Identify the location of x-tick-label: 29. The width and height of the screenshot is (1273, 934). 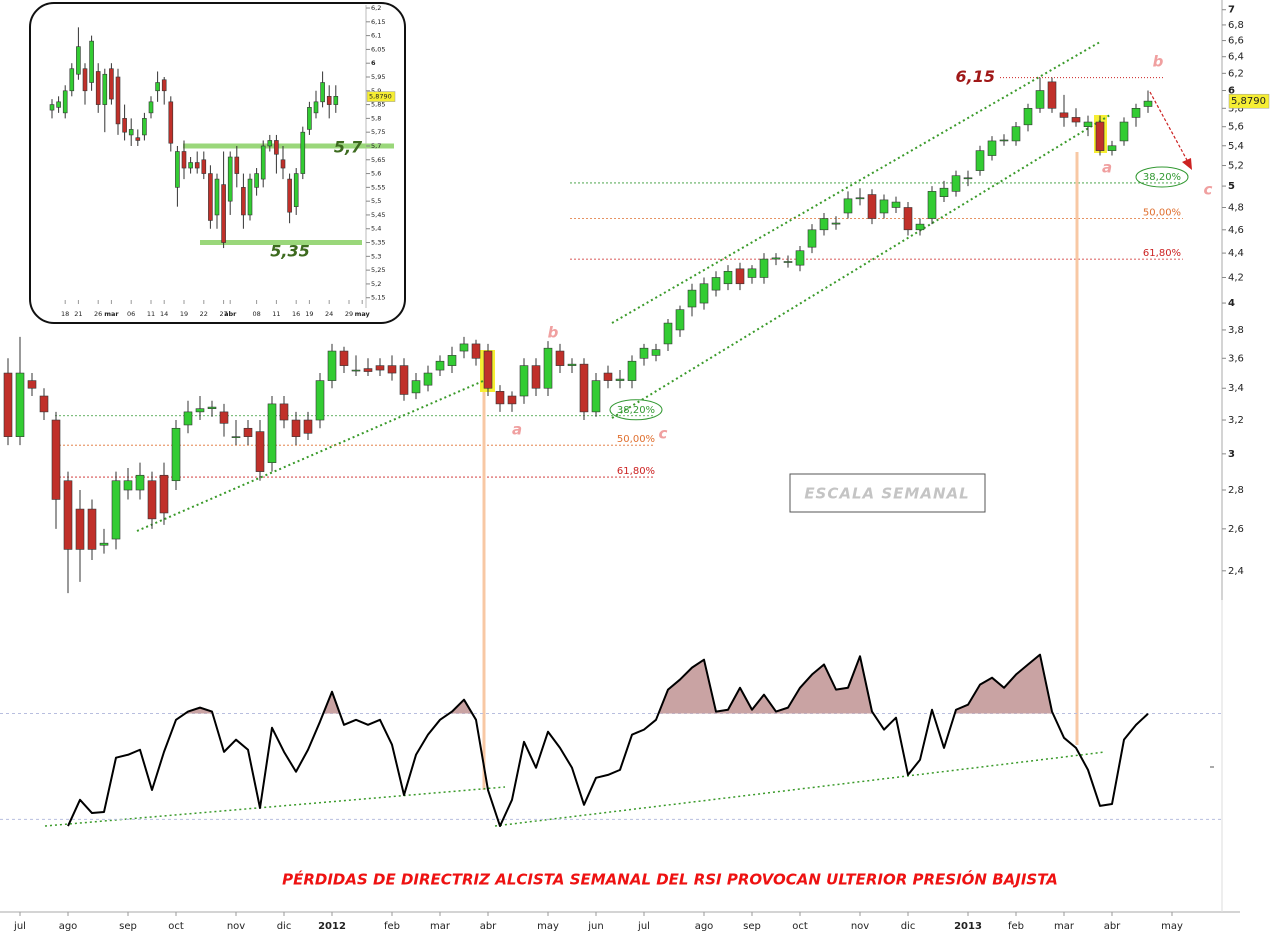
(349, 314).